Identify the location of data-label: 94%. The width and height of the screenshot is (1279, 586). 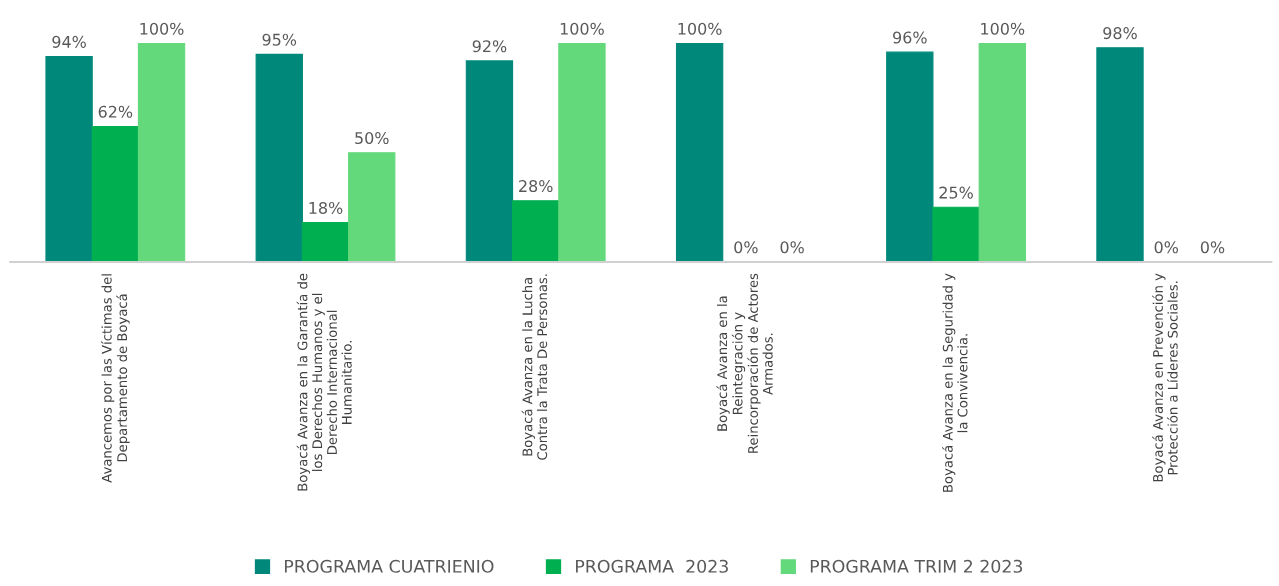
(69, 41).